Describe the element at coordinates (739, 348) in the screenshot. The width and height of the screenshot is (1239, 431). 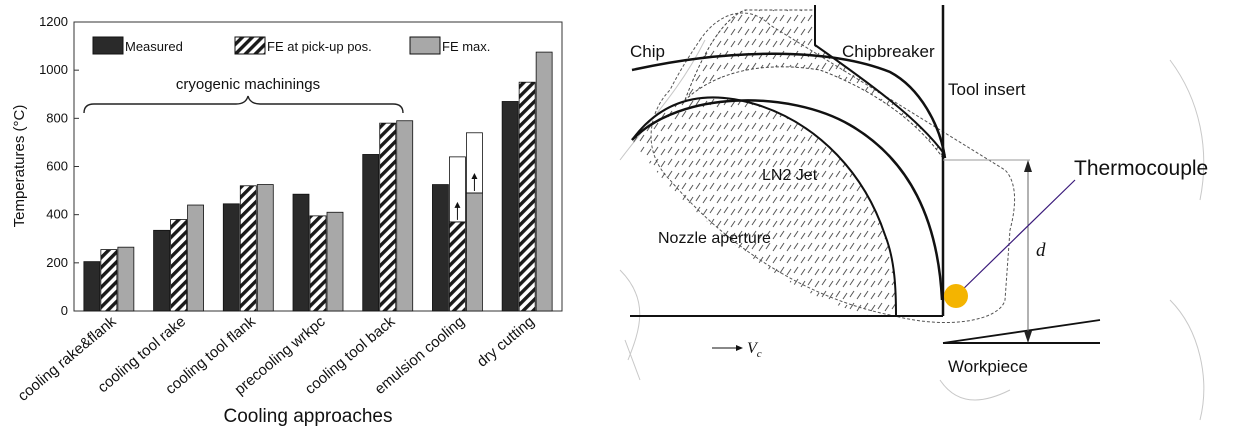
I see `velocity-arrow-head` at that location.